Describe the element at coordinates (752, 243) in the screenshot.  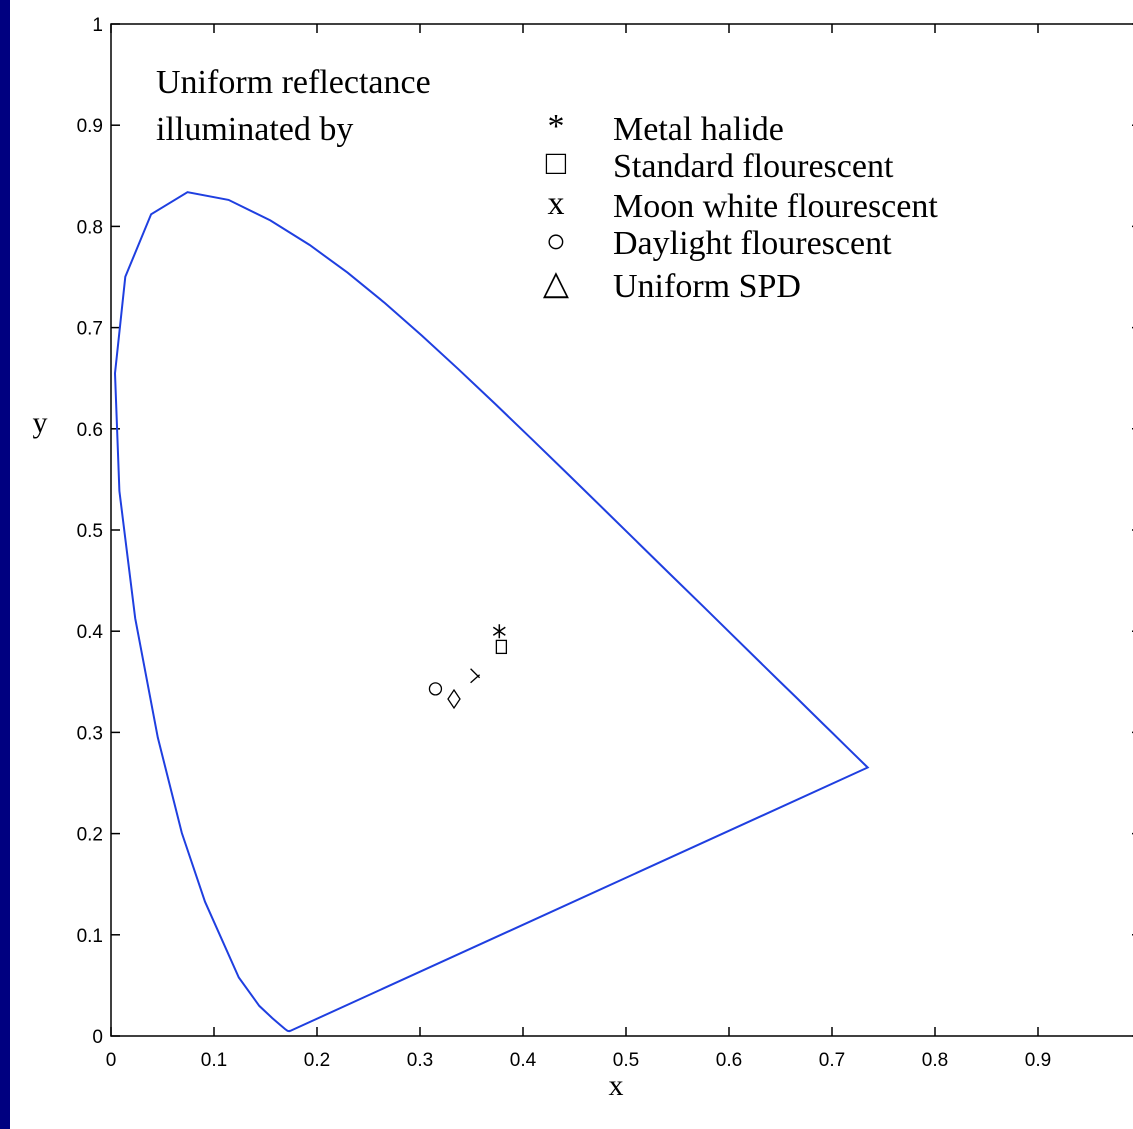
I see `legend-label-daylight: Daylight flourescent` at that location.